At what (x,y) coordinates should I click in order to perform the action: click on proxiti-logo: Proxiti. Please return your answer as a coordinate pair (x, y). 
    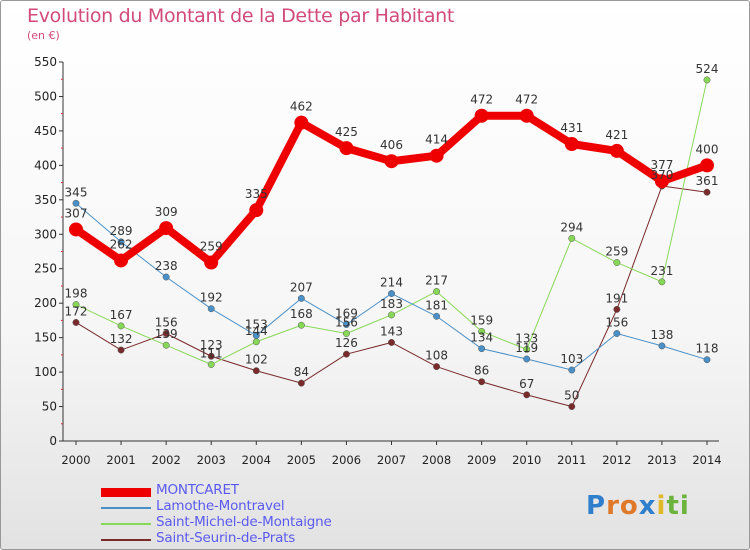
    Looking at the image, I should click on (638, 506).